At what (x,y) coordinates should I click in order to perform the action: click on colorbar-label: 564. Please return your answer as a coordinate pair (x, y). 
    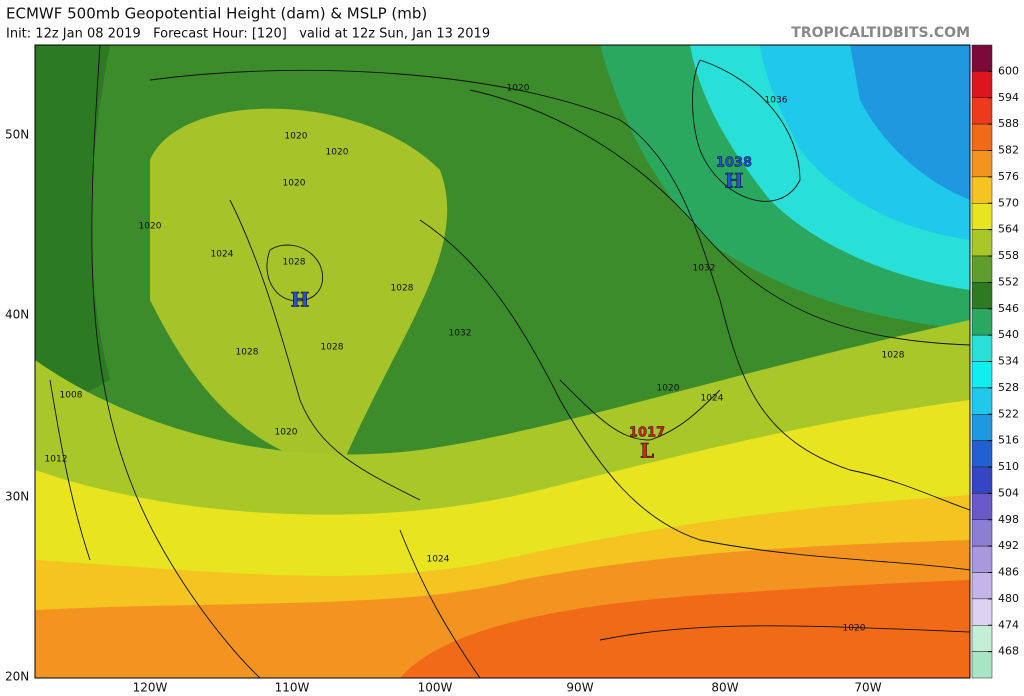
    Looking at the image, I should click on (1008, 229).